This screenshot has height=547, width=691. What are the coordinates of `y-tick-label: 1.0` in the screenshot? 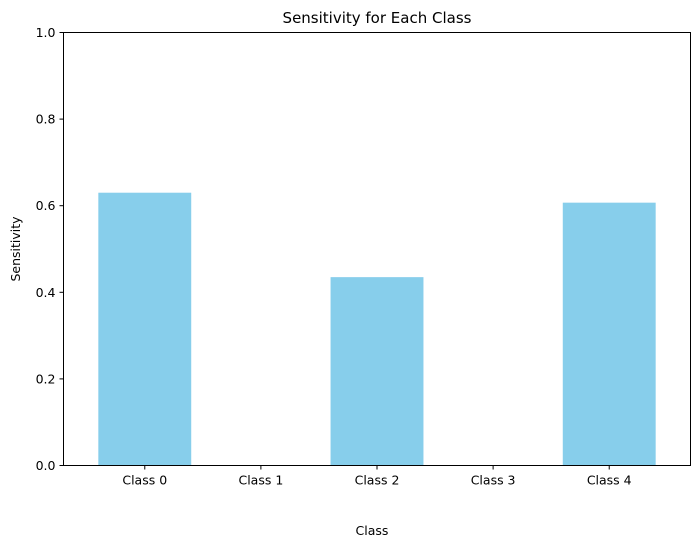 It's located at (46, 32).